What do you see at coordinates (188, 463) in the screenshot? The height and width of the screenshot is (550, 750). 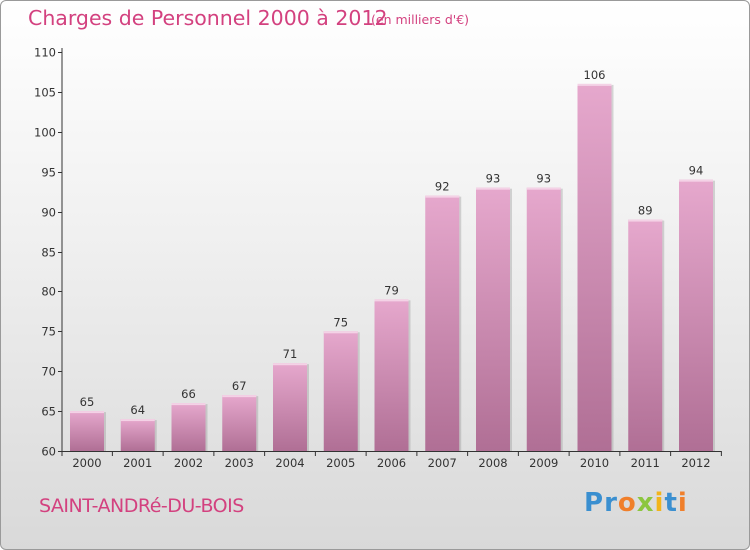 I see `x-tick-label: 2002` at bounding box center [188, 463].